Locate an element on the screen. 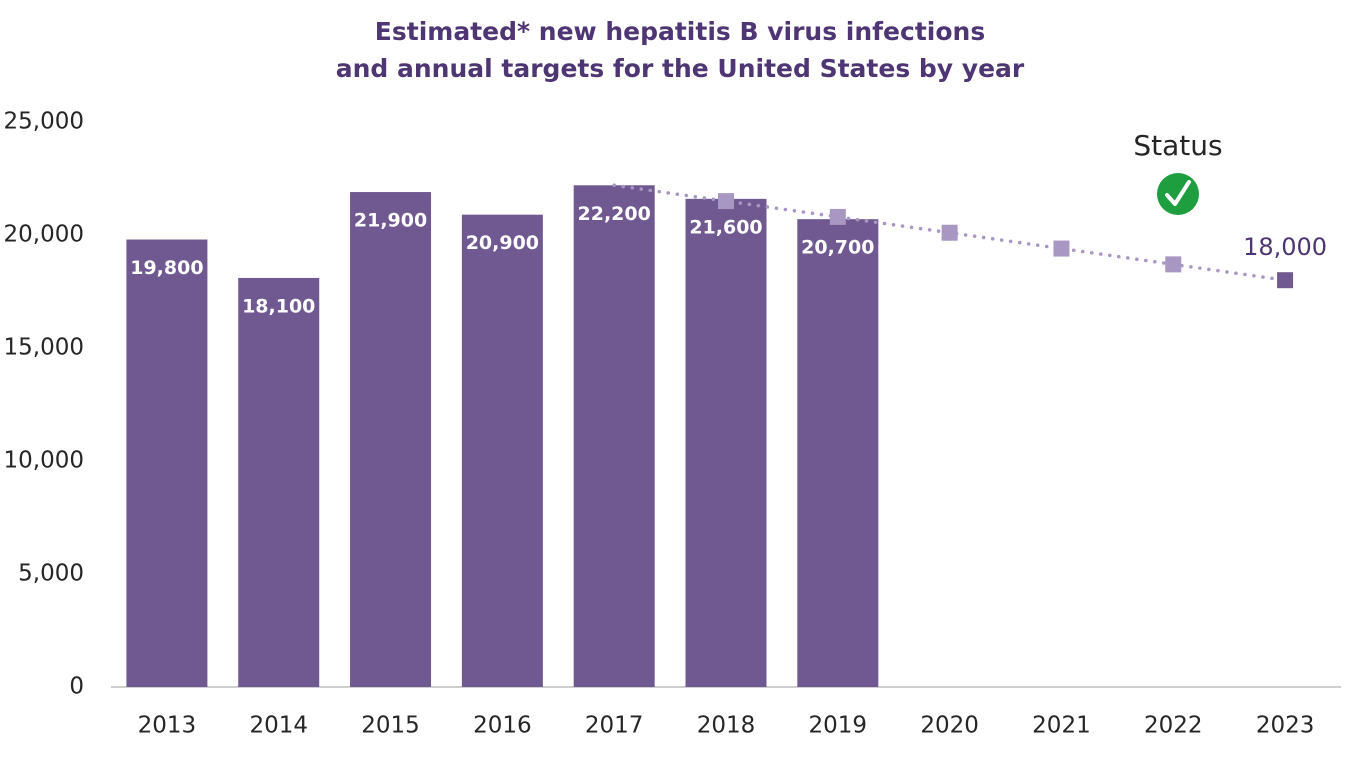 This screenshot has width=1350, height=761. data-label: 19,800 is located at coordinates (166, 268).